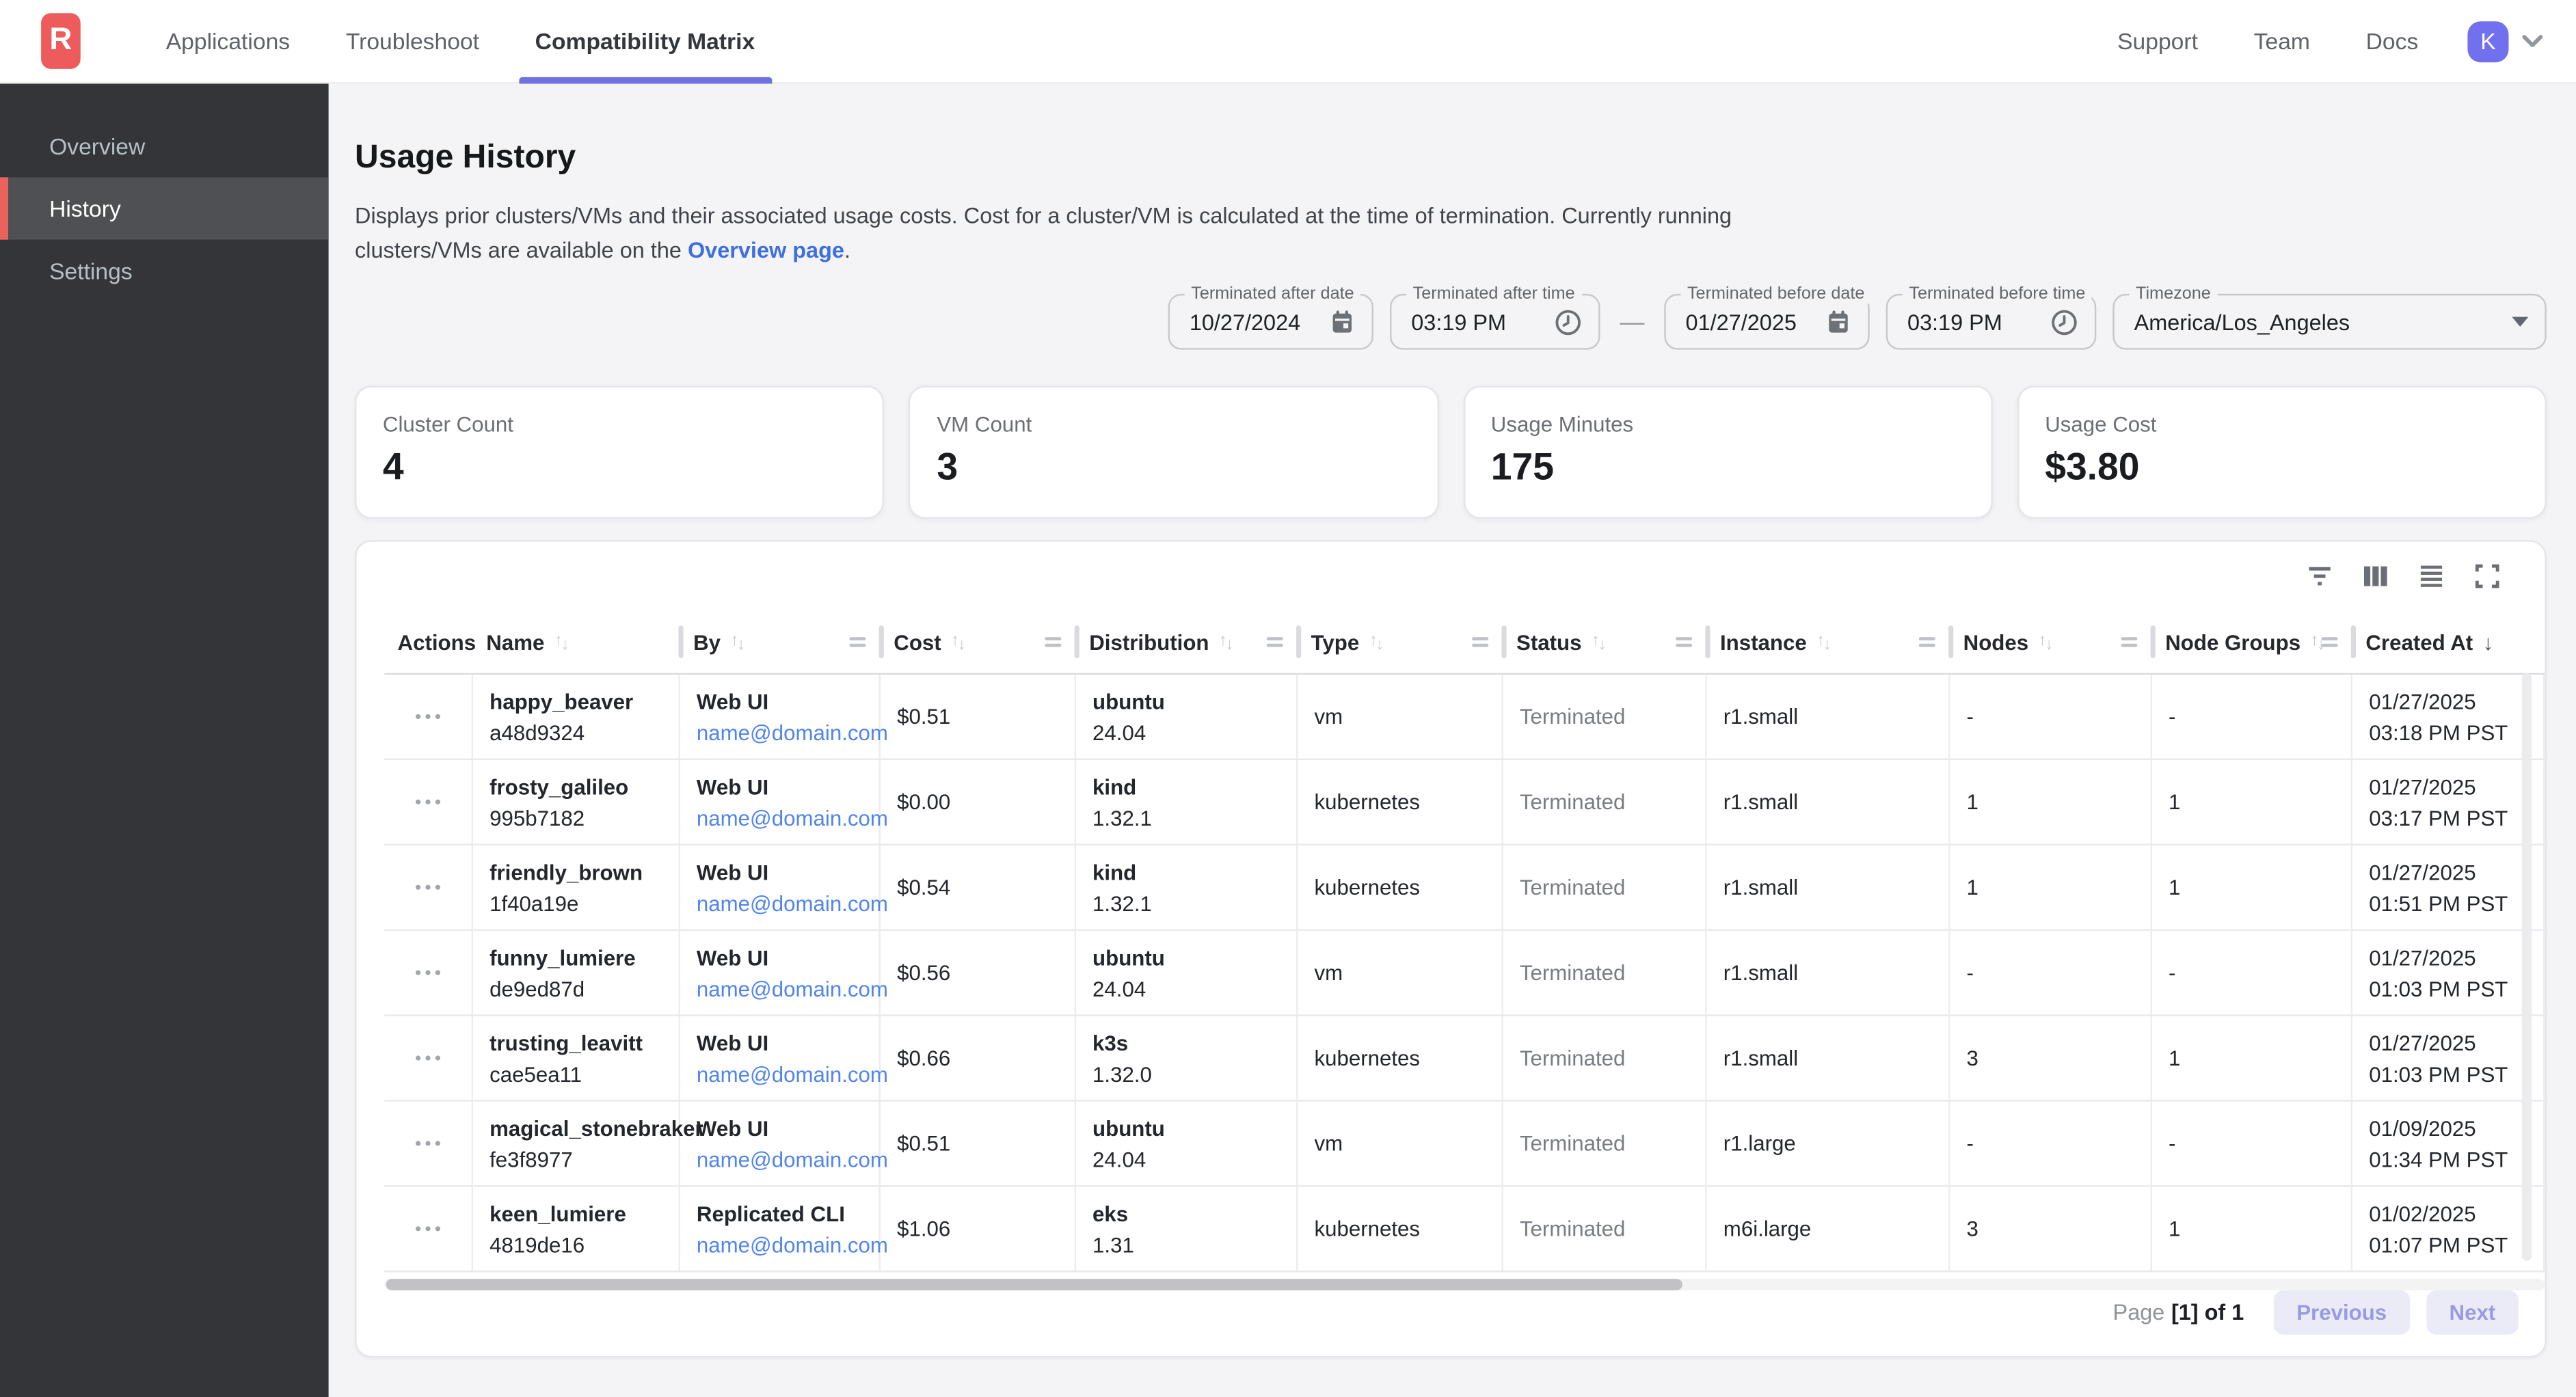  Describe the element at coordinates (1972, 802) in the screenshot. I see `nodes: 1` at that location.